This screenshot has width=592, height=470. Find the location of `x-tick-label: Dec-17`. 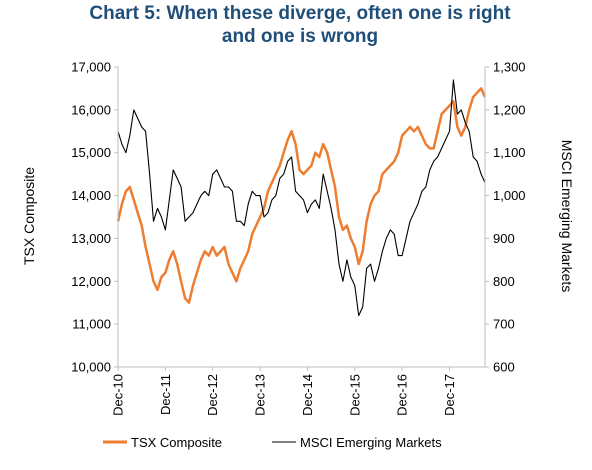

x-tick-label: Dec-17 is located at coordinates (449, 395).